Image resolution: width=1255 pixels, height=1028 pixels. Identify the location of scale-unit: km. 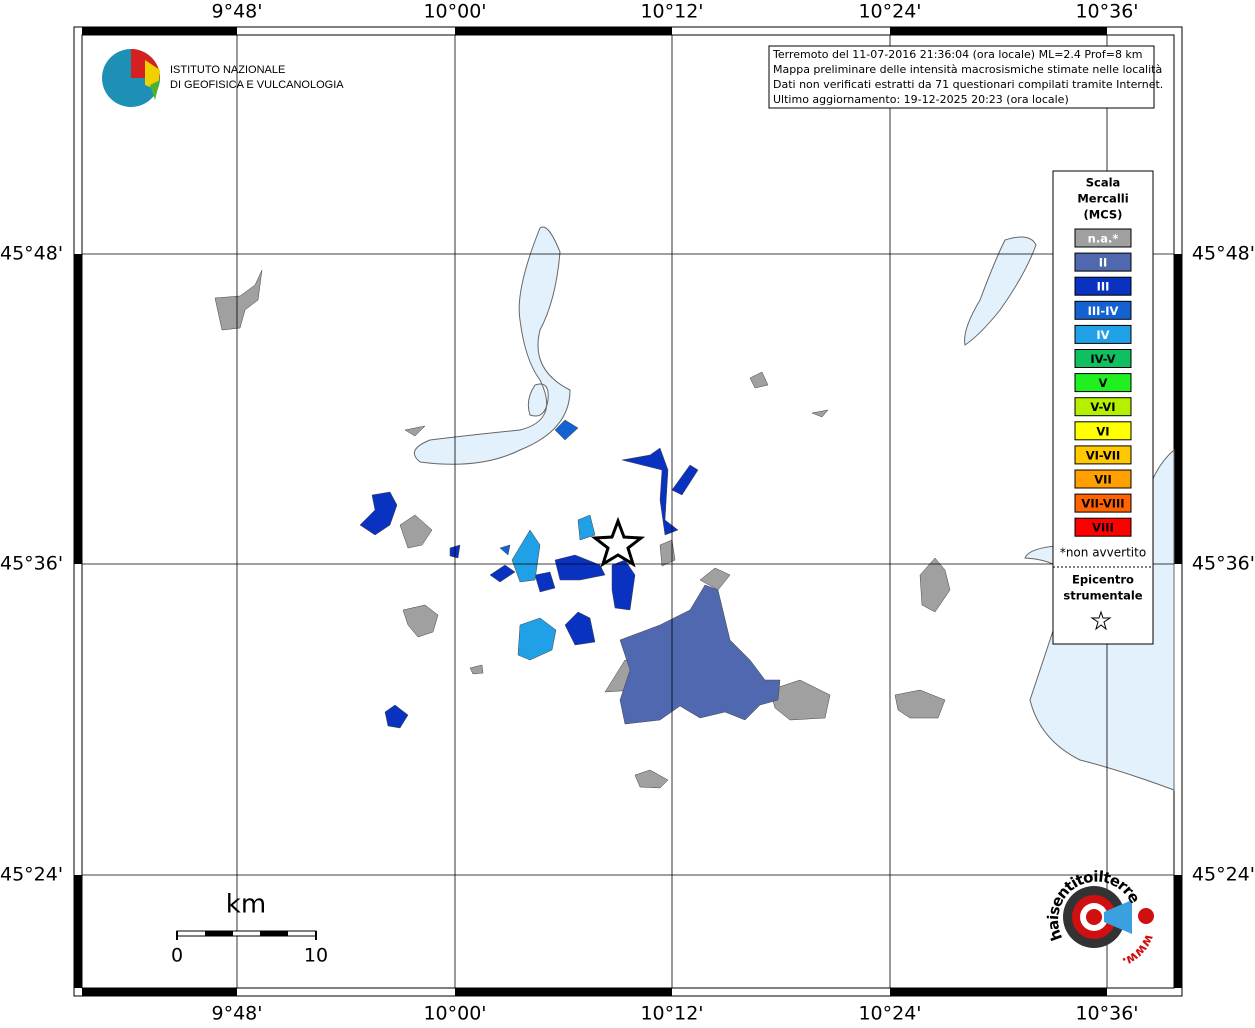
(246, 905).